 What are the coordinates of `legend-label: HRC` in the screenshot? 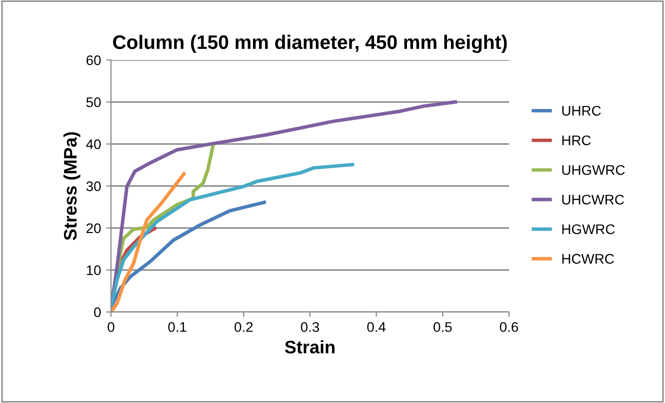 It's located at (576, 140).